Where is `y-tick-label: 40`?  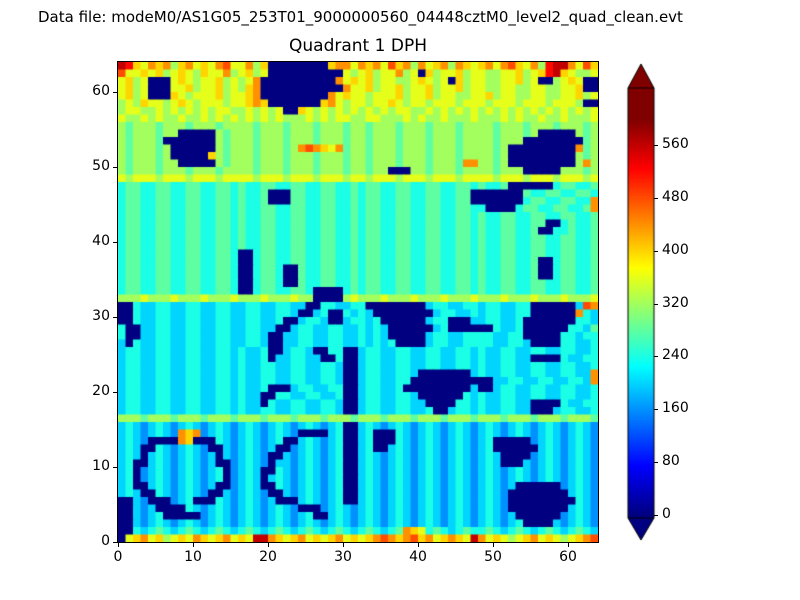
y-tick-label: 40 is located at coordinates (101, 241).